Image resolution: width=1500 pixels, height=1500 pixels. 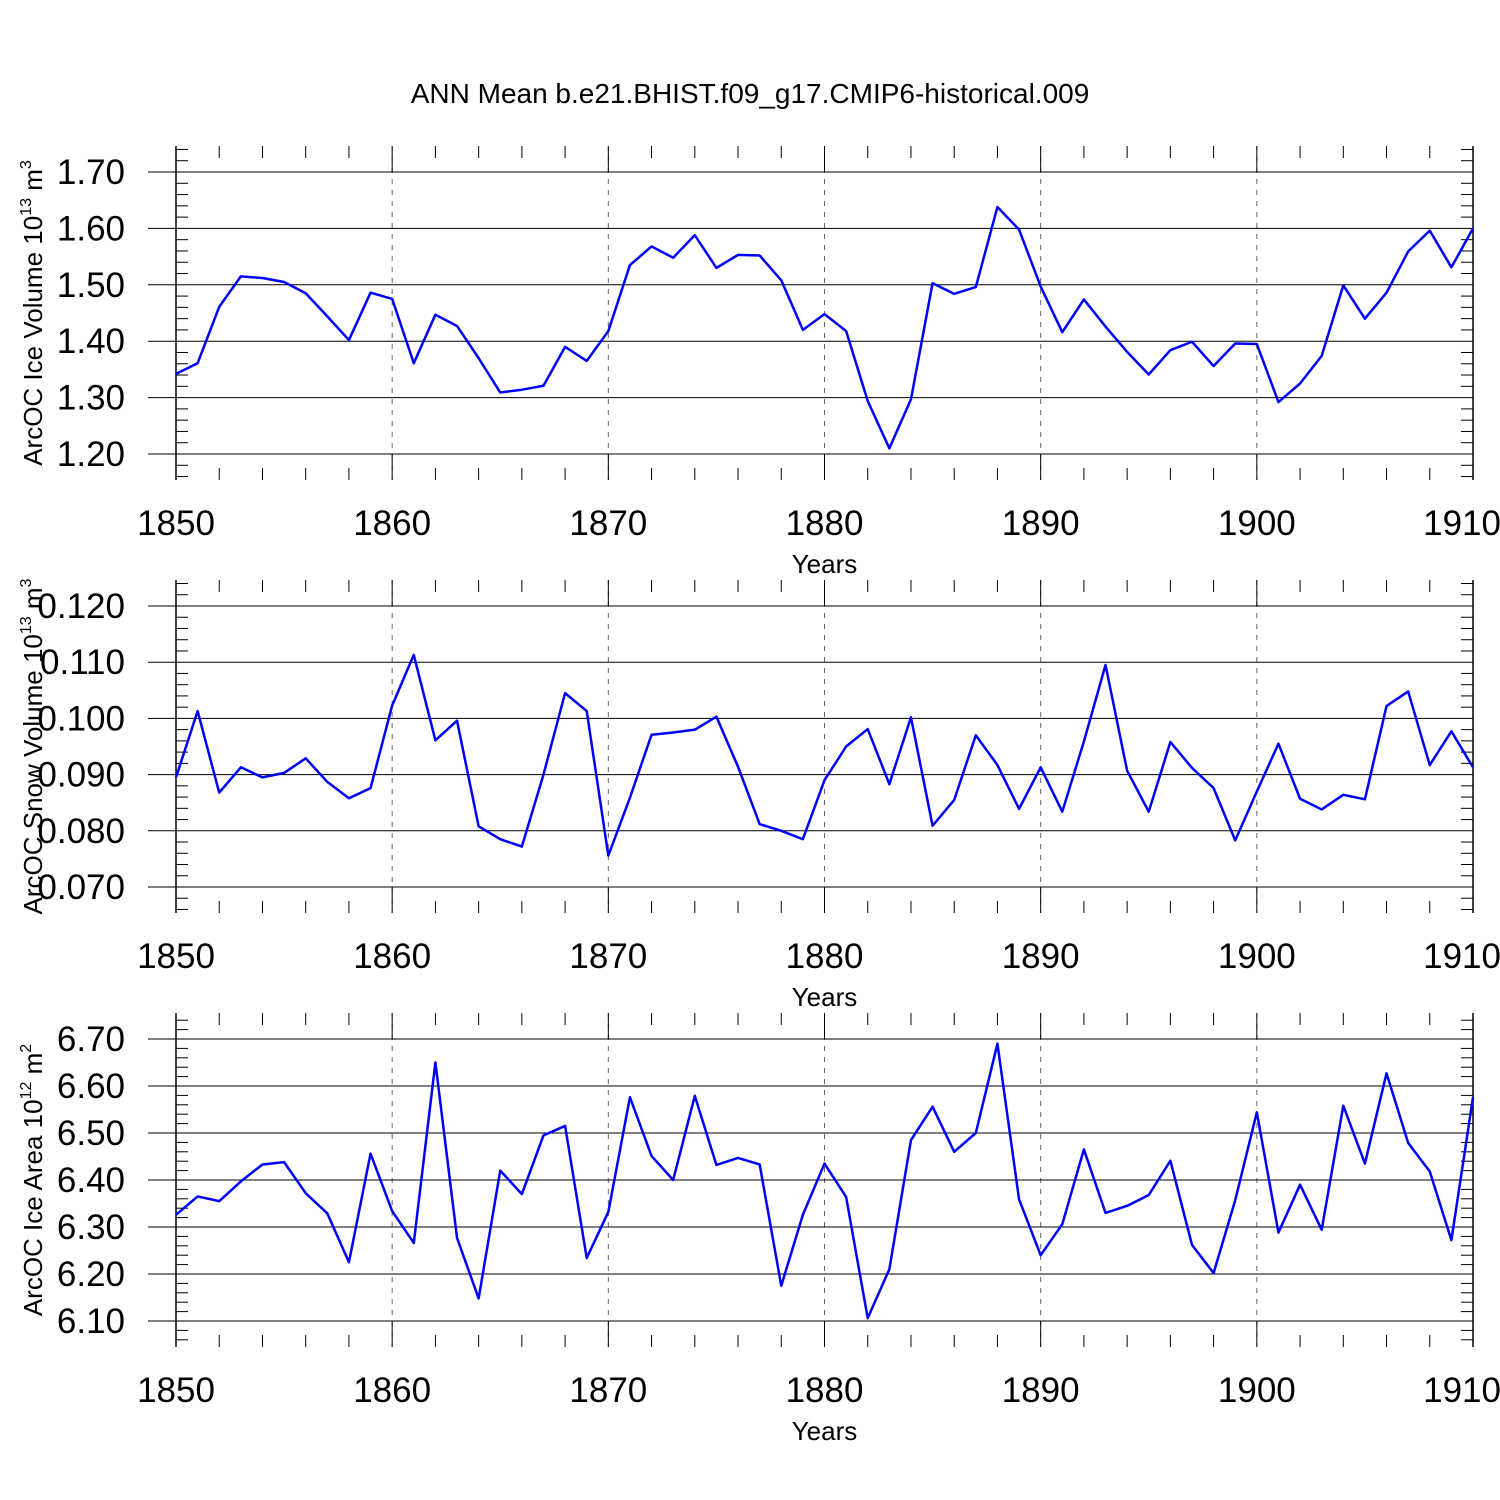 What do you see at coordinates (176, 956) in the screenshot?
I see `x-tick-label: 1850` at bounding box center [176, 956].